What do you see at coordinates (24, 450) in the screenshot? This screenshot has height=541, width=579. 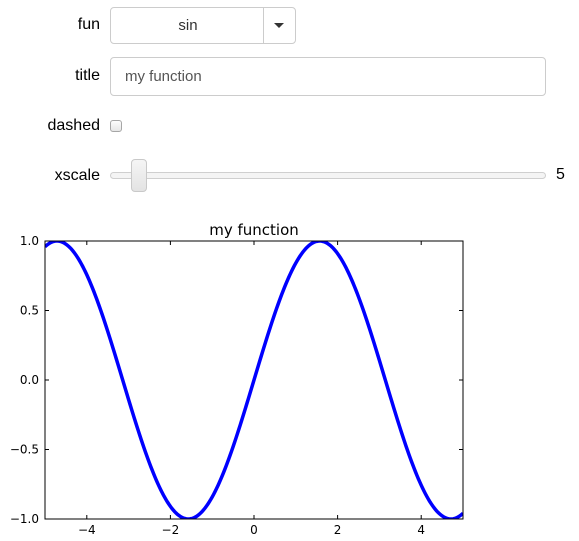 I see `y-tick-label: −0.5` at bounding box center [24, 450].